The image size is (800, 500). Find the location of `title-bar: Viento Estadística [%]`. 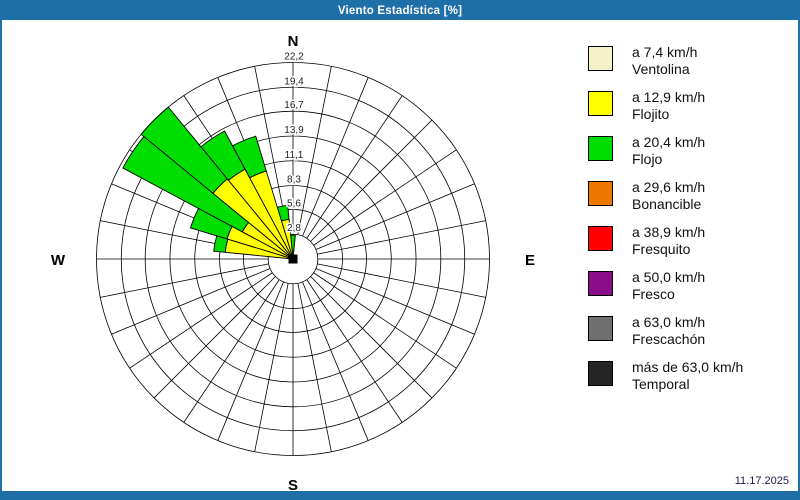

title-bar: Viento Estadística [%] is located at coordinates (400, 11).